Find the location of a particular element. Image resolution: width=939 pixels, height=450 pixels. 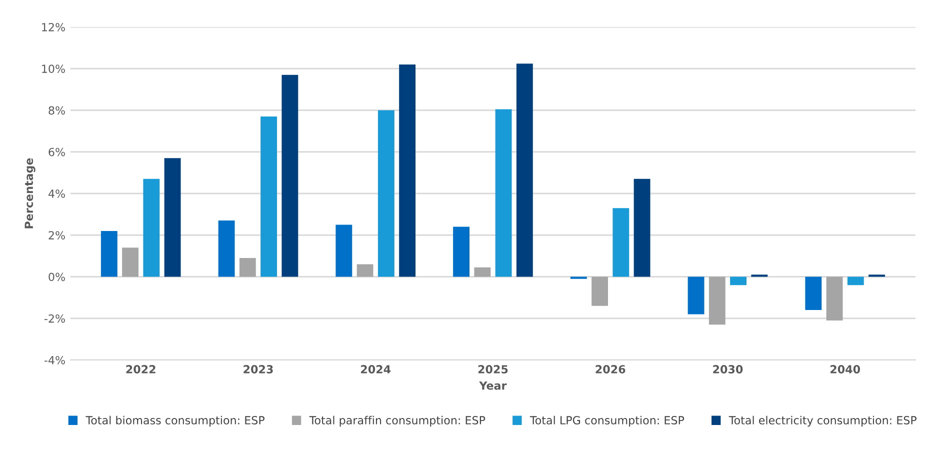

x-tick-label: 2024 is located at coordinates (376, 369).